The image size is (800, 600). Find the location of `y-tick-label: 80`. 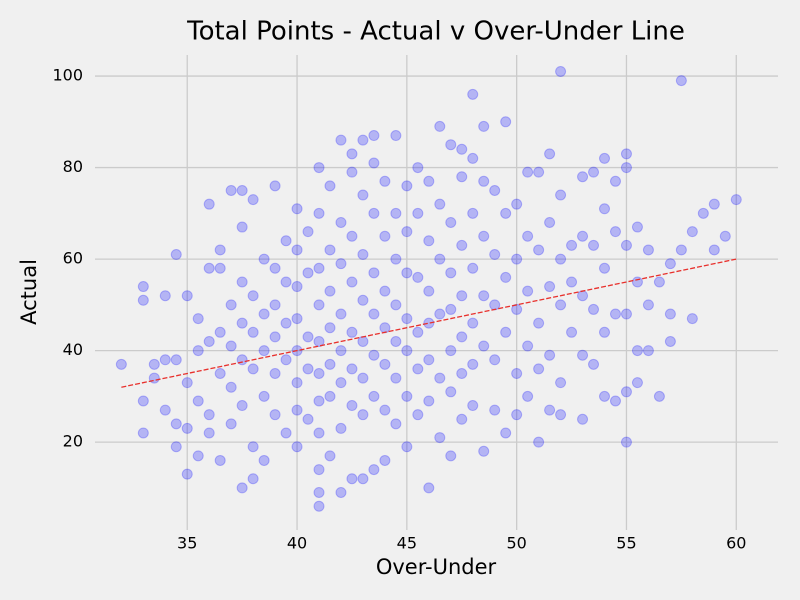

y-tick-label: 80 is located at coordinates (73, 166).